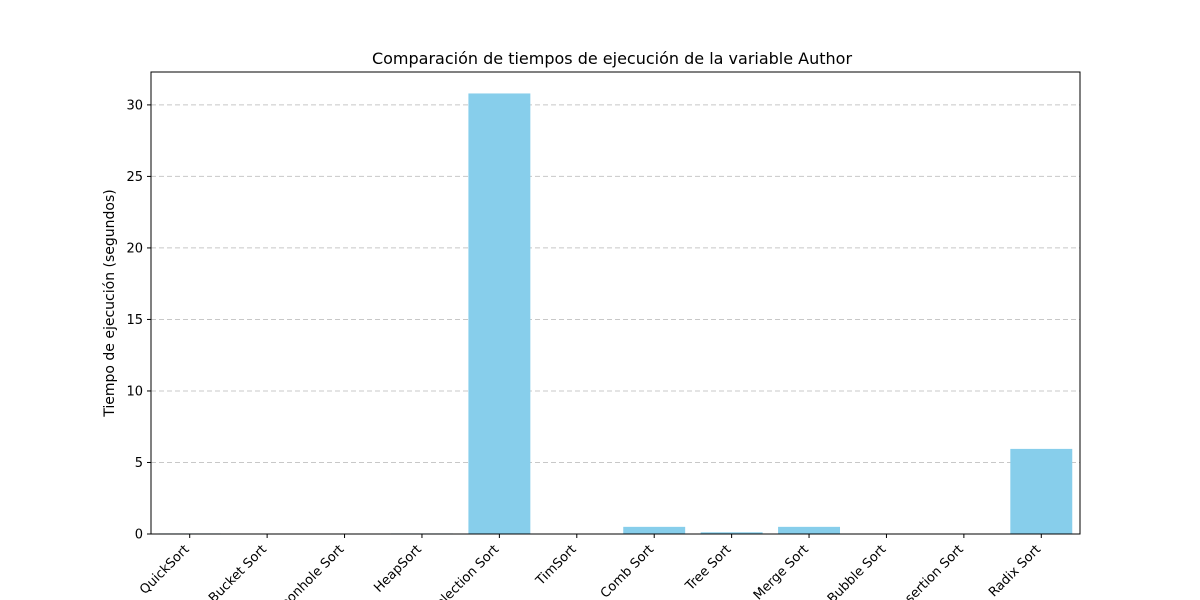 This screenshot has width=1200, height=600. What do you see at coordinates (134, 177) in the screenshot?
I see `y-tick-label: 25` at bounding box center [134, 177].